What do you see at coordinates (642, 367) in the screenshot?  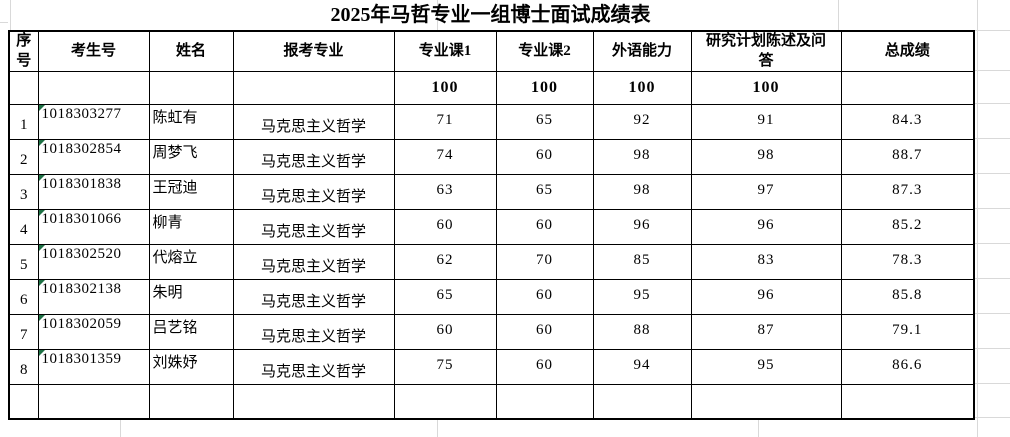 I see `cell-language-score: 94` at bounding box center [642, 367].